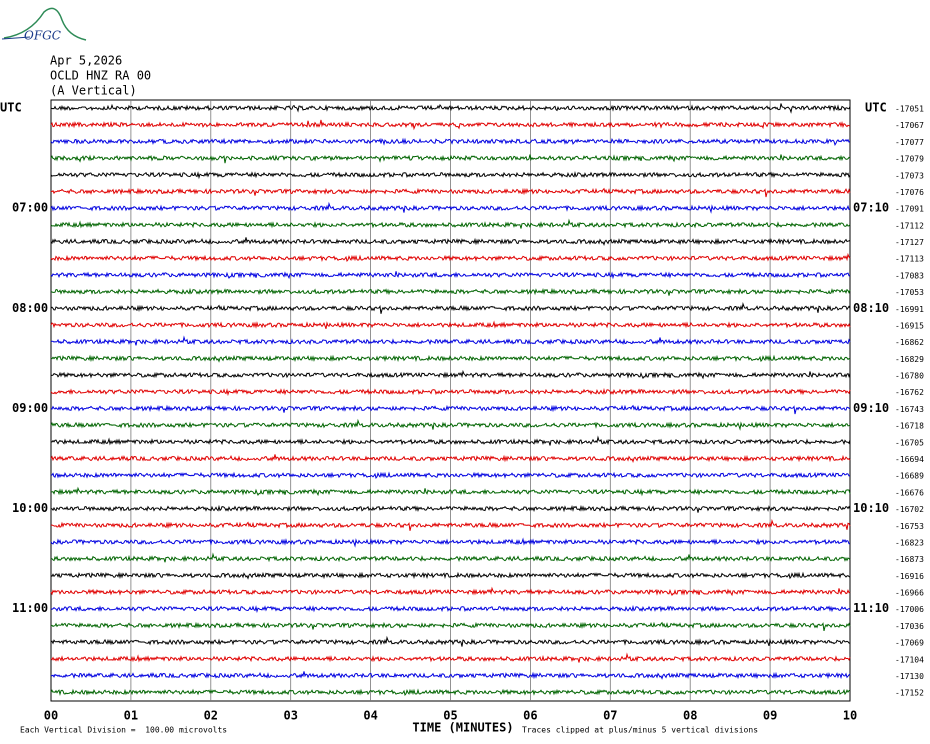  I want to click on x-axis-title: TIME (MINUTES), so click(462, 728).